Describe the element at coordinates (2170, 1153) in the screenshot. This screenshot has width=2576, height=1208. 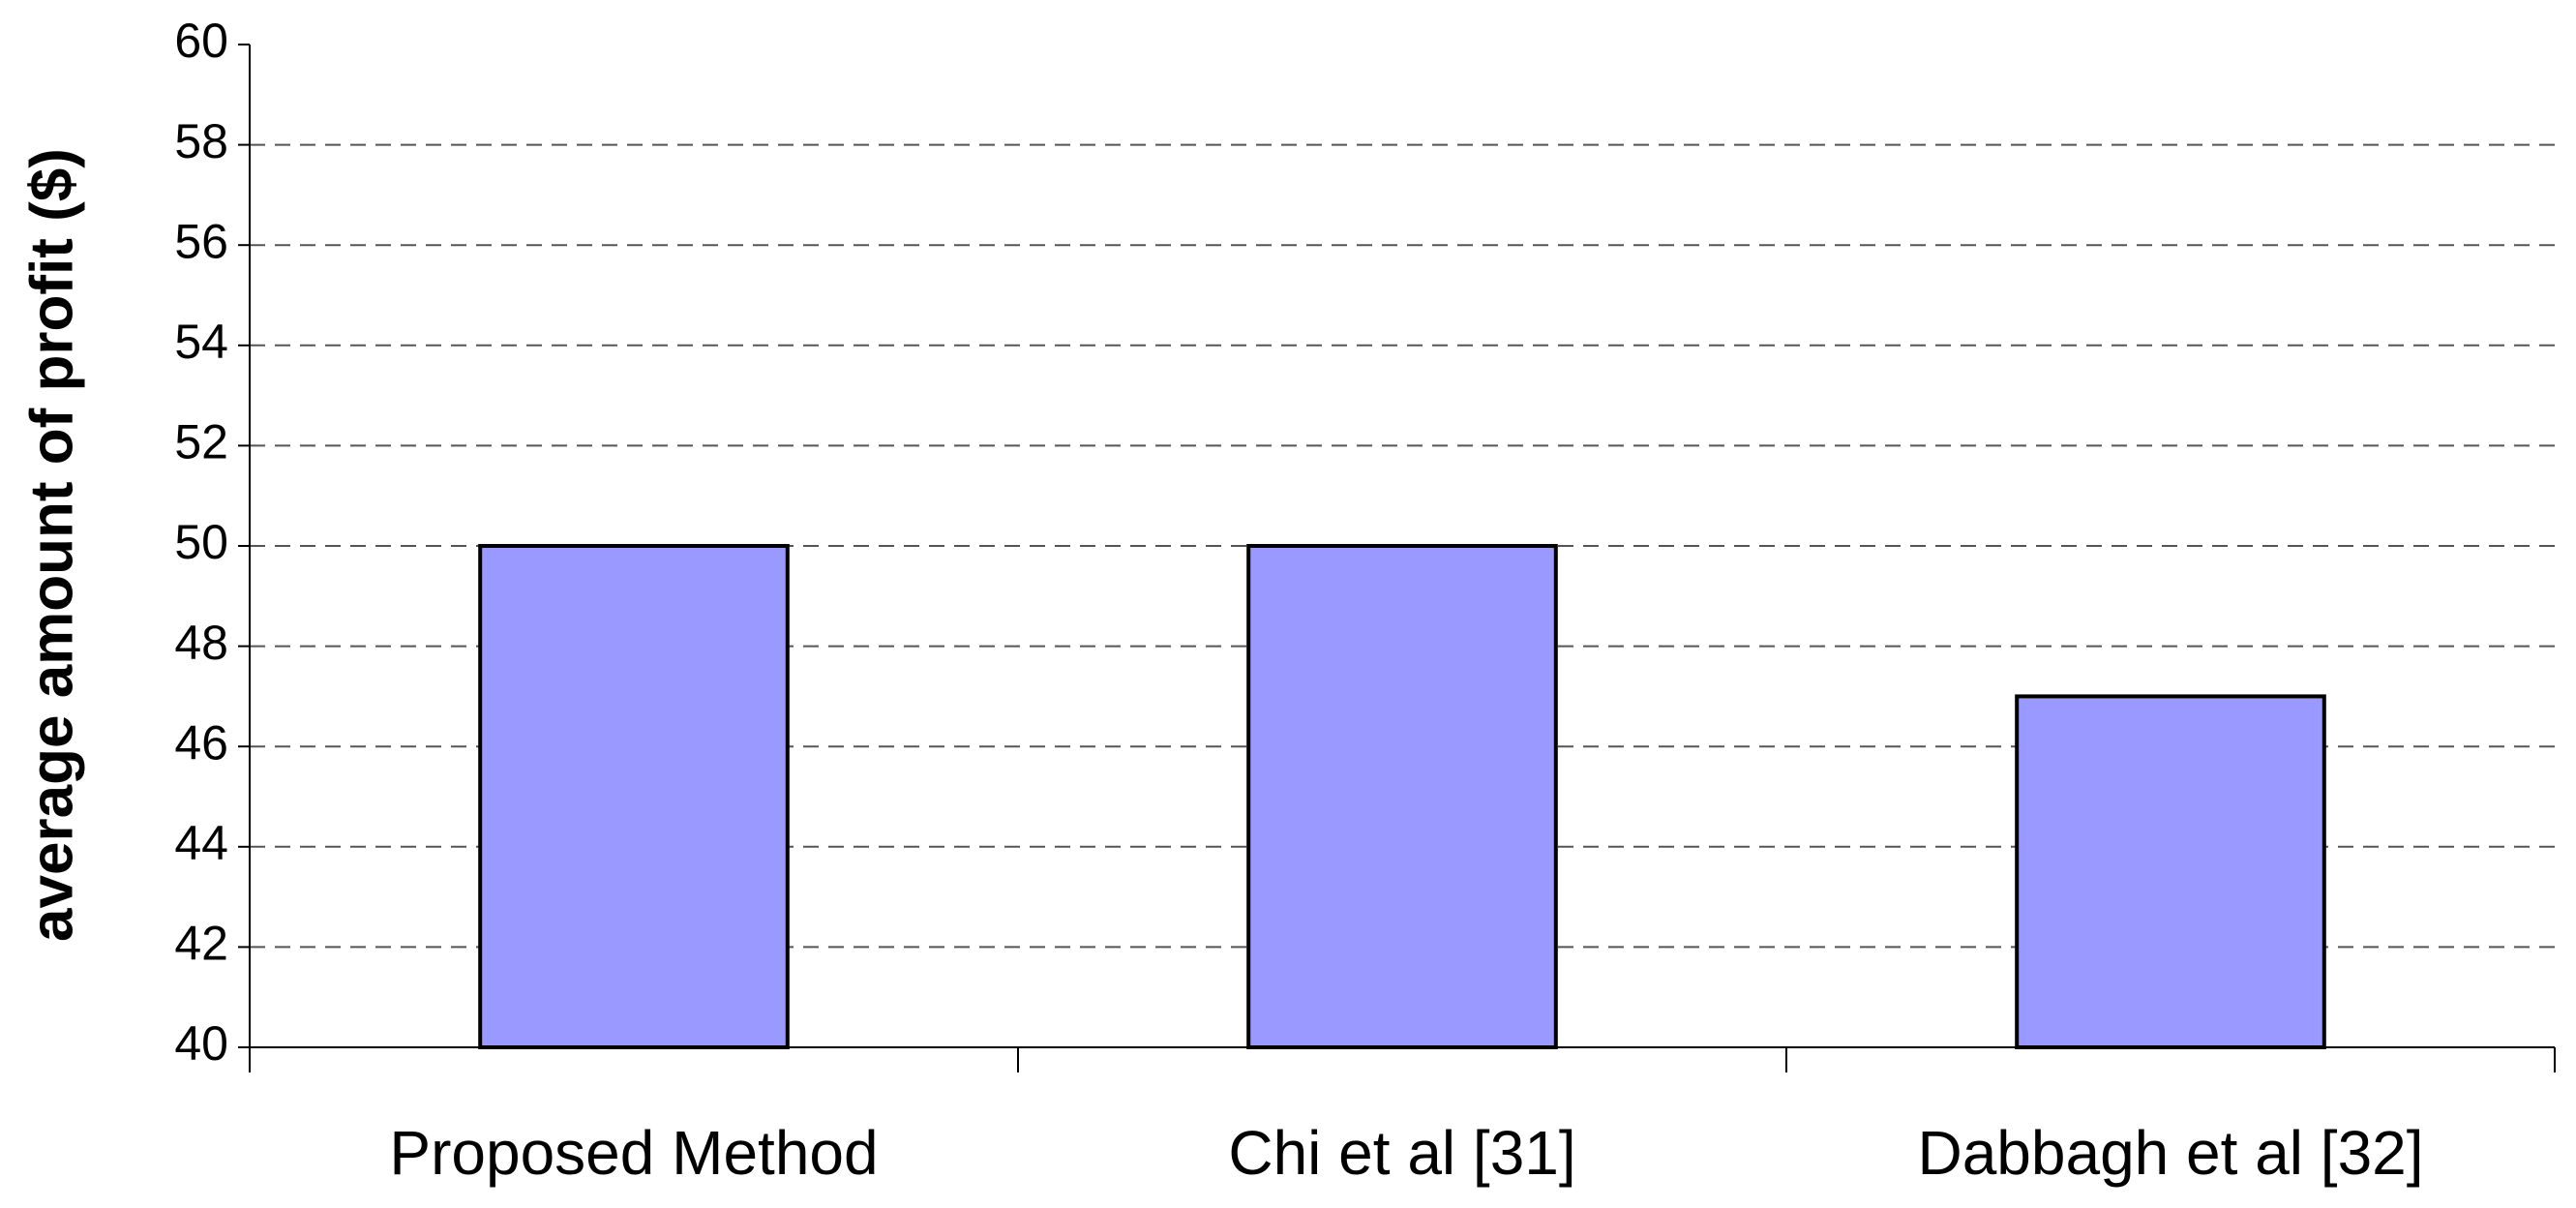
I see `x-tick-label: Dabbagh et al [32]` at that location.